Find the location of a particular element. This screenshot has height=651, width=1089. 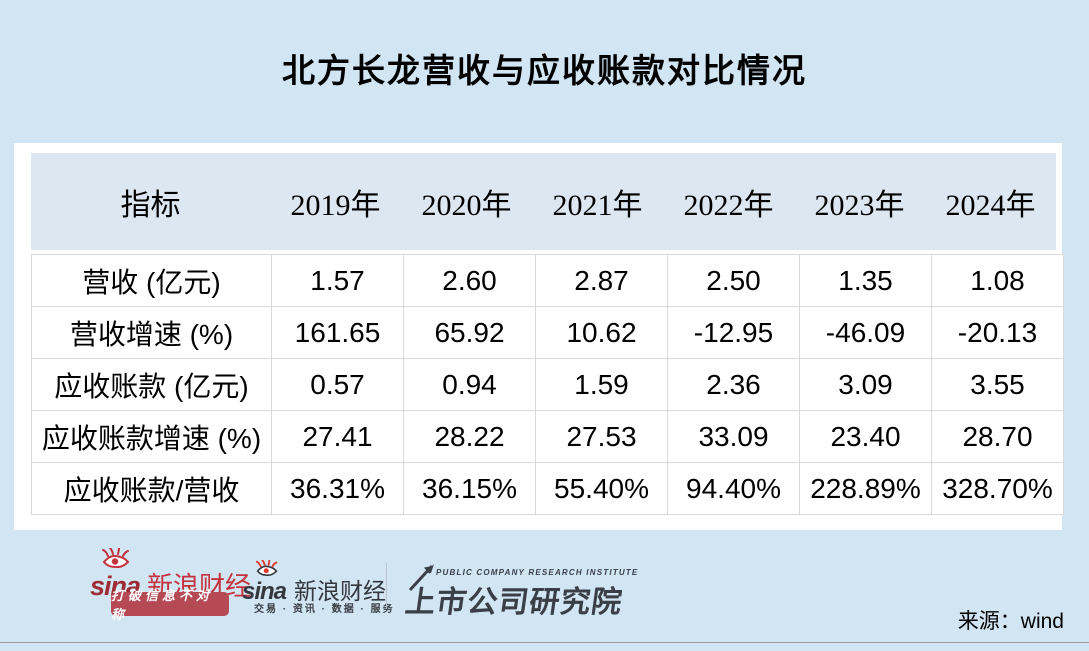

table-header-cell-2023: 2023年 is located at coordinates (859, 205).